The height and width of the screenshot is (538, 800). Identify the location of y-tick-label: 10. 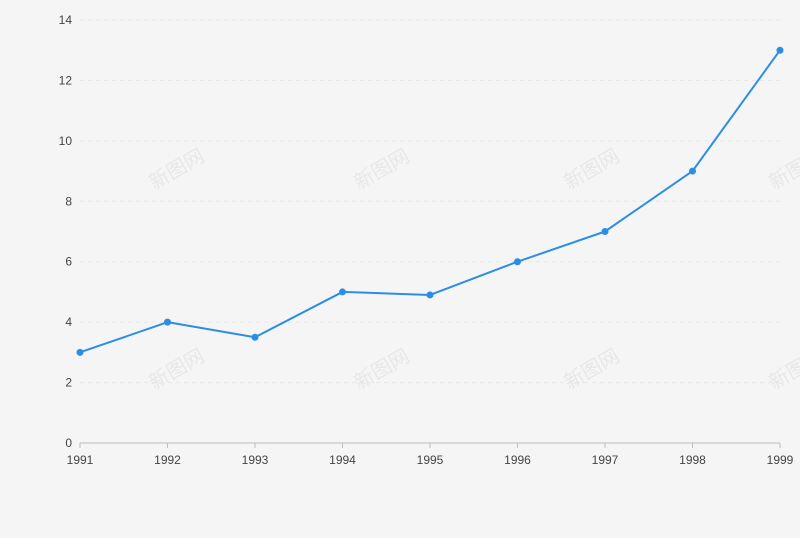
(66, 141).